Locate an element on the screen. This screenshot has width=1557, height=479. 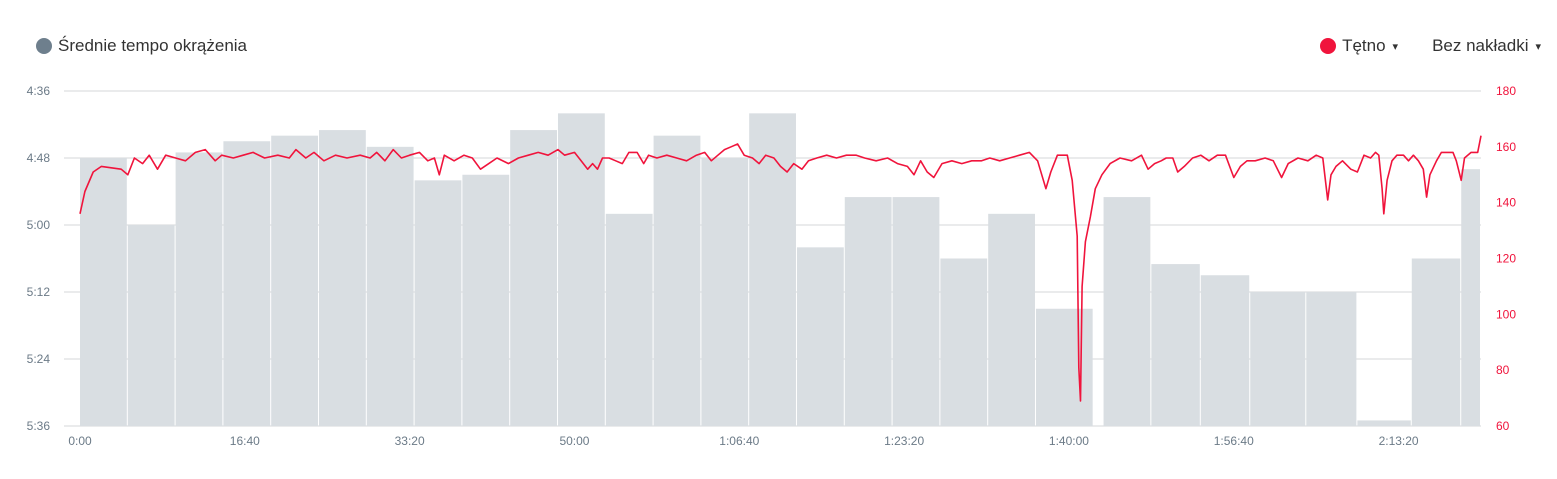
y-axis-right: 180 160 140 120 100 80 60 is located at coordinates (1506, 258).